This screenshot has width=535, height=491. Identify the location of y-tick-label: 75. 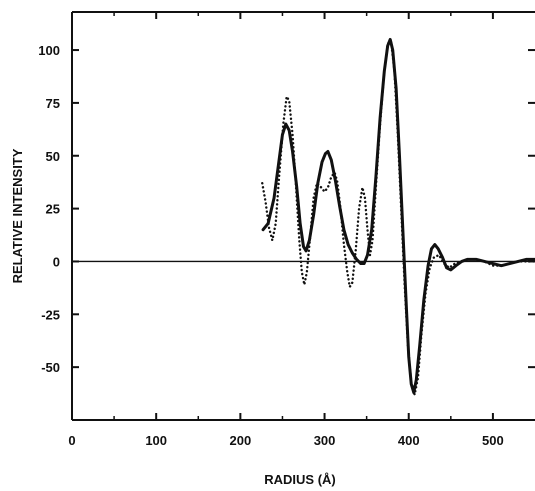
(53, 103).